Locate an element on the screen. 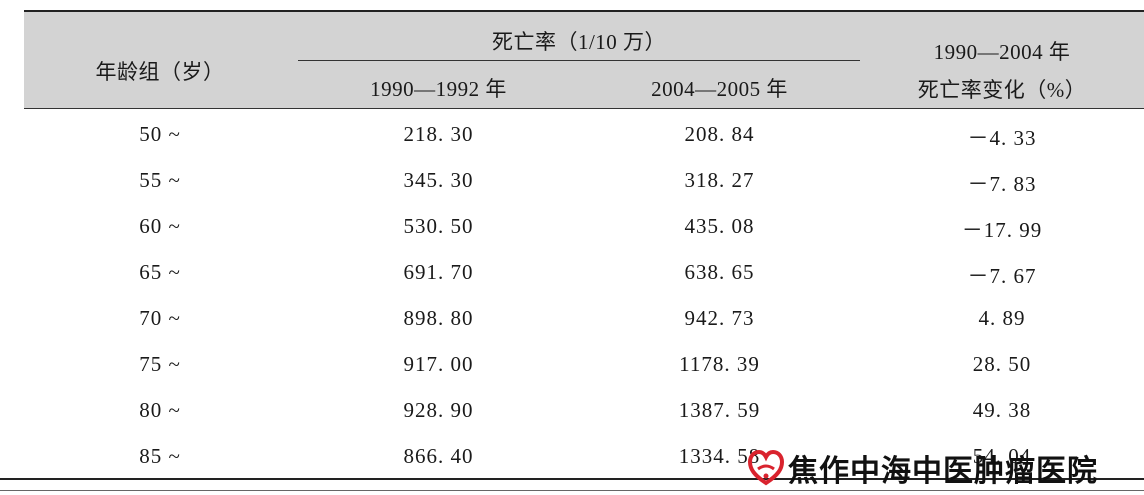 This screenshot has height=495, width=1144. top-rule is located at coordinates (584, 11).